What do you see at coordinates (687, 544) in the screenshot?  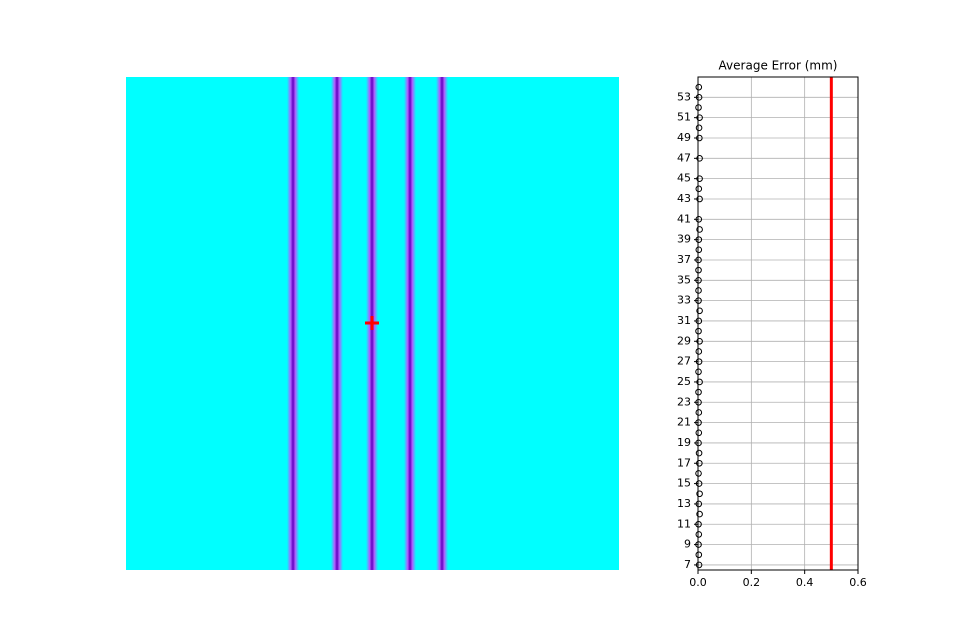 I see `y-tick-label: 9` at bounding box center [687, 544].